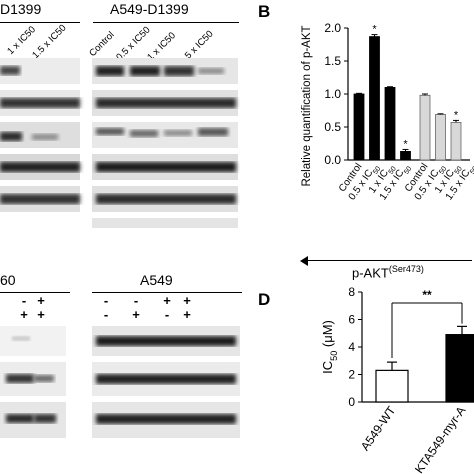  I want to click on panel-a-lane-label: 1.5 x IC50, so click(49, 42).